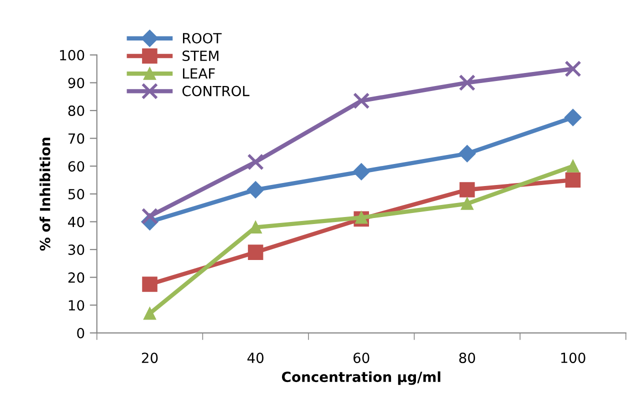  Describe the element at coordinates (361, 378) in the screenshot. I see `x-axis-title: Concentration µg/ml` at that location.